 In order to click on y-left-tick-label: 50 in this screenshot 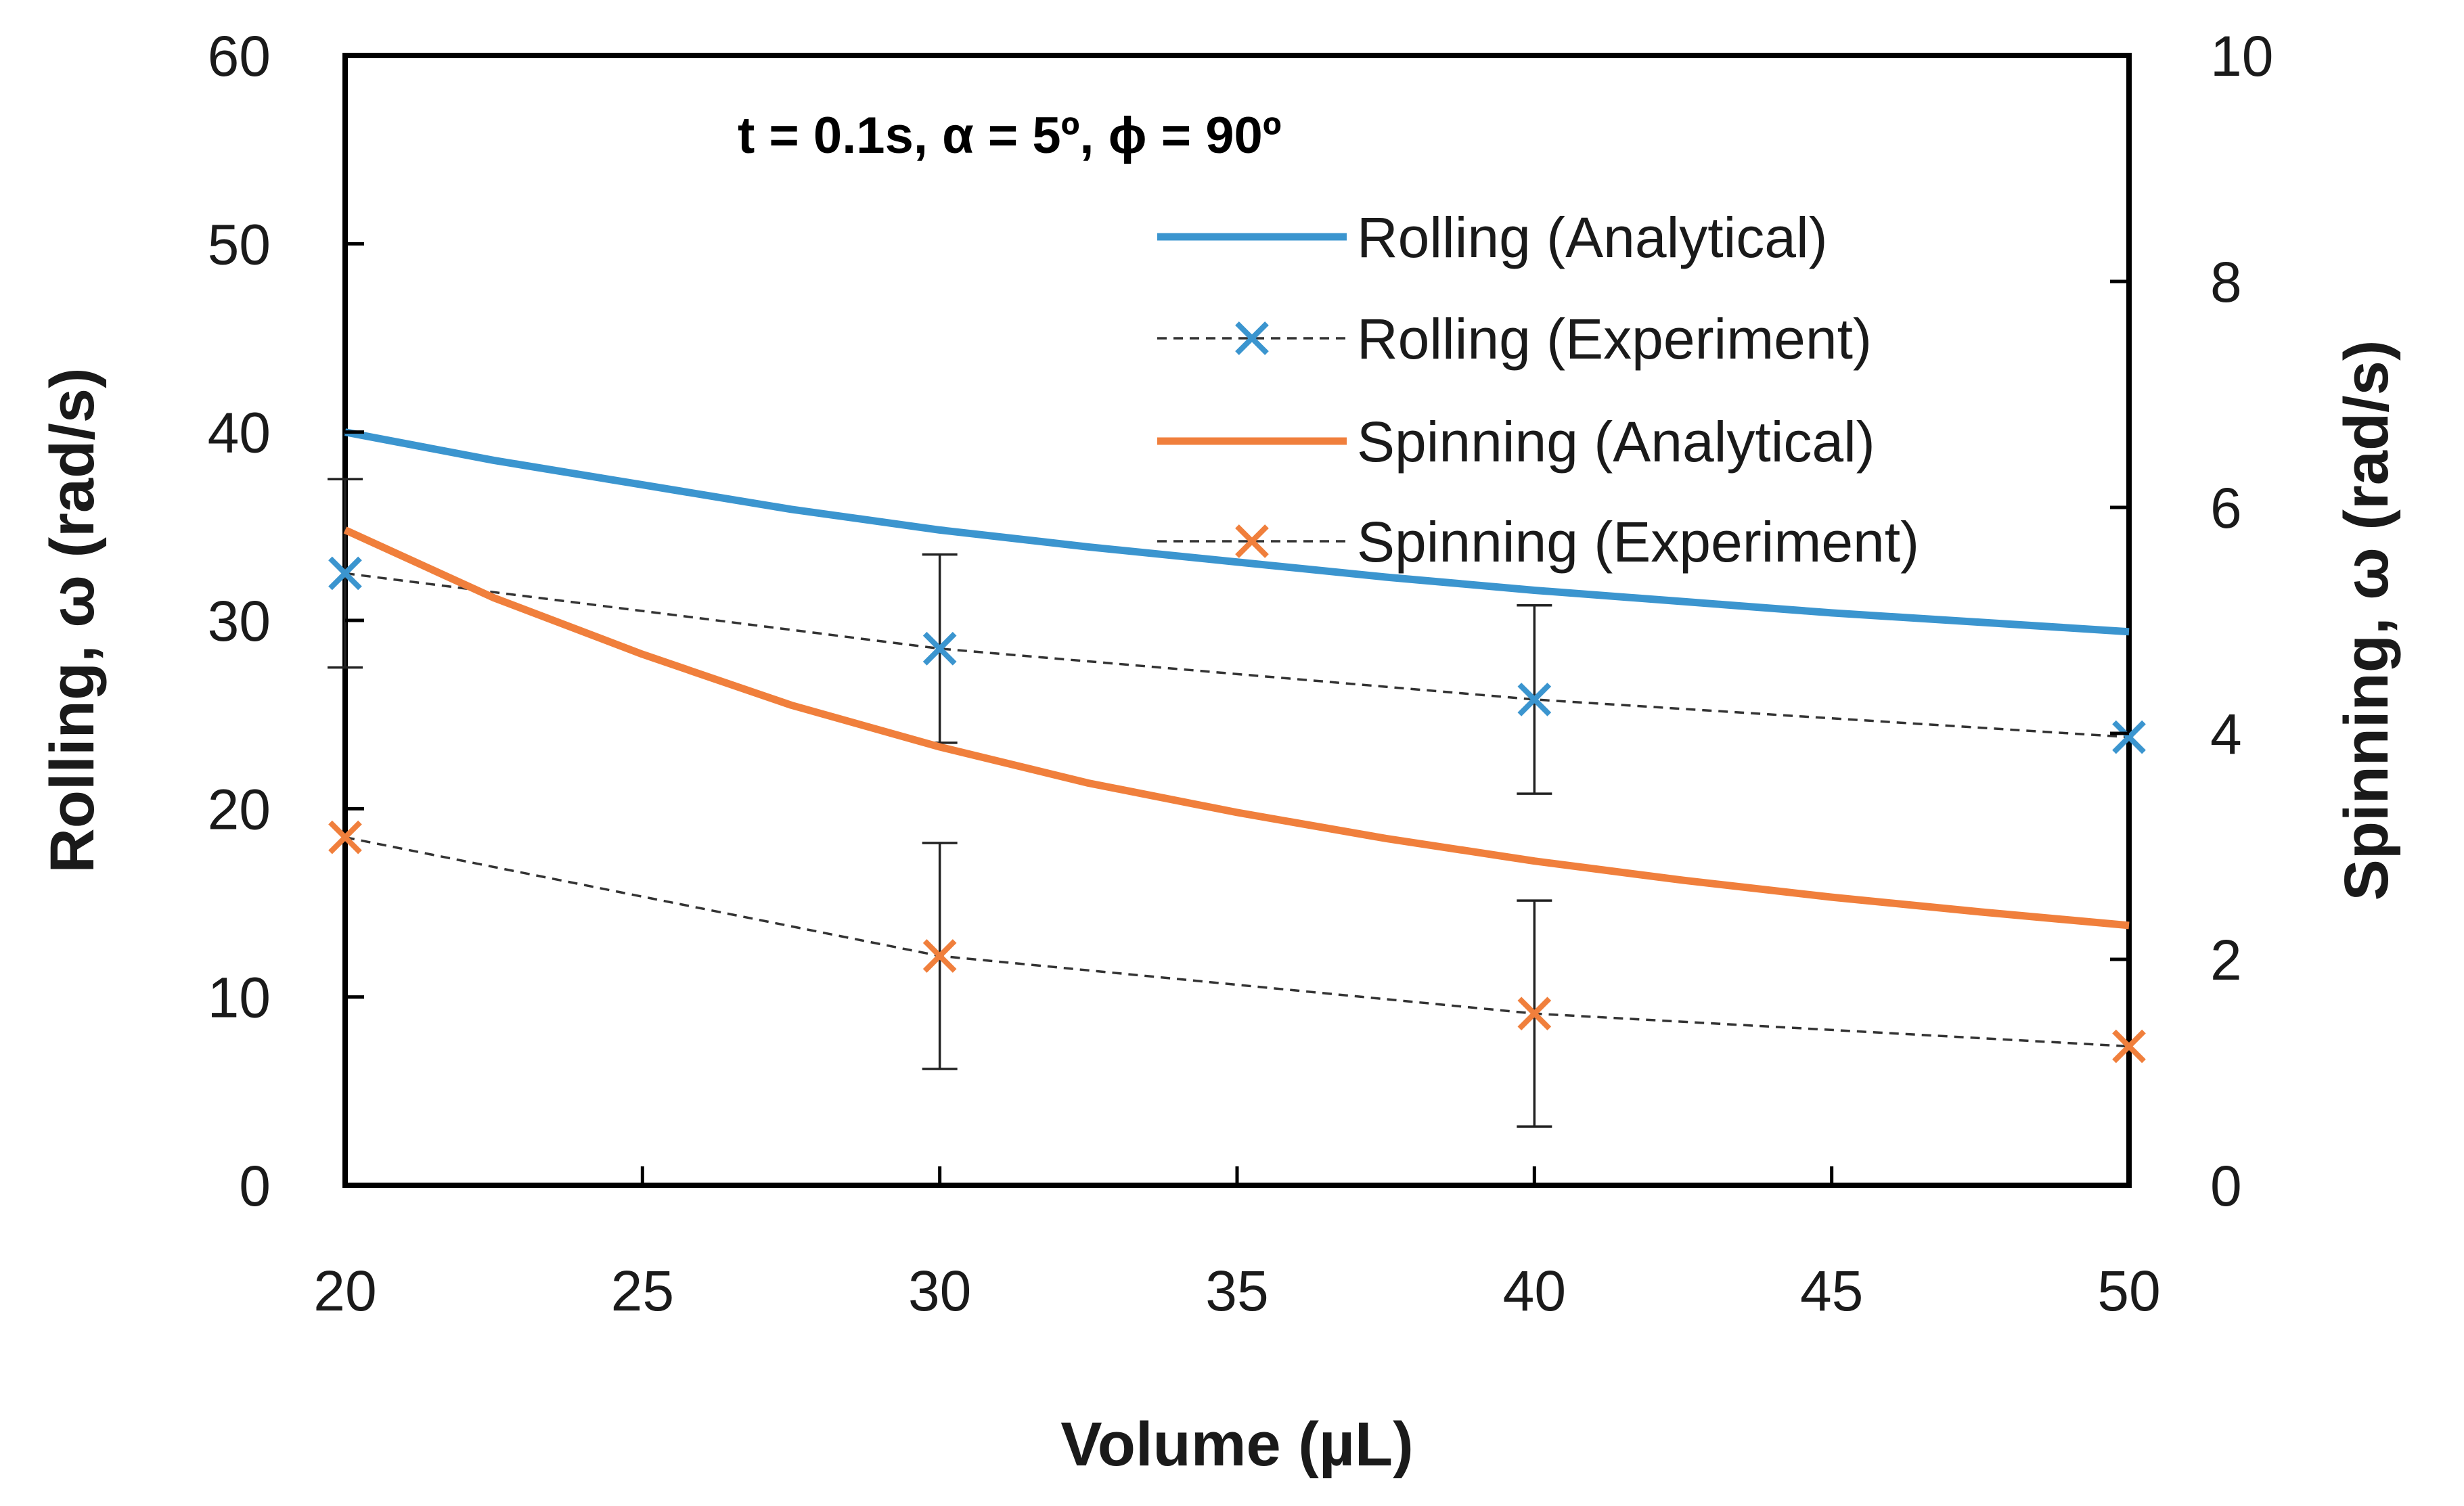, I will do `click(239, 244)`.